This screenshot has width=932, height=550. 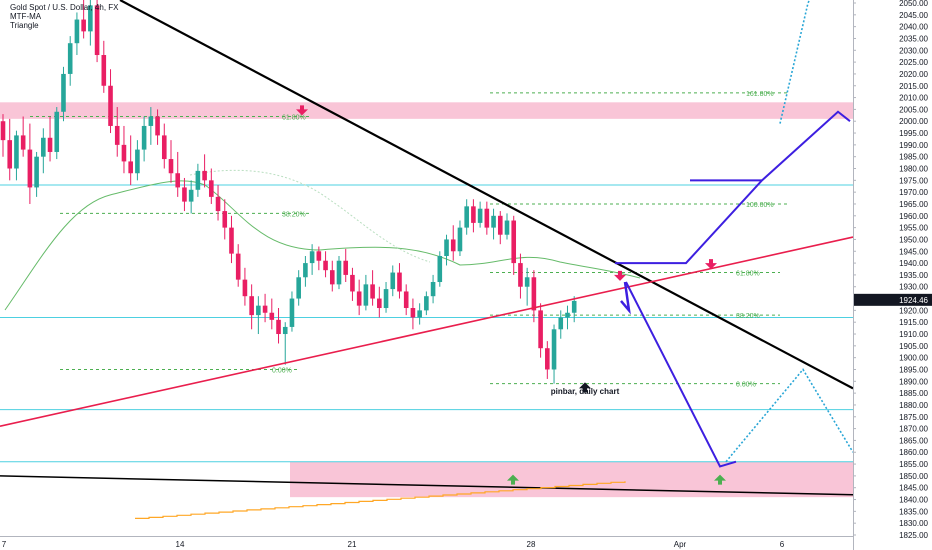 I want to click on price-tick-label: 2030.00, so click(x=913, y=50).